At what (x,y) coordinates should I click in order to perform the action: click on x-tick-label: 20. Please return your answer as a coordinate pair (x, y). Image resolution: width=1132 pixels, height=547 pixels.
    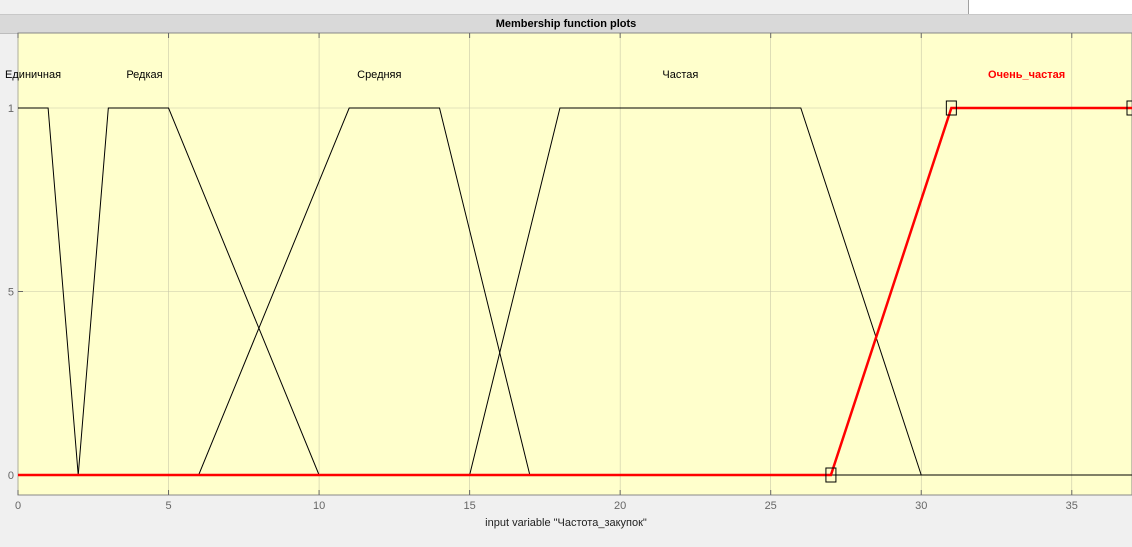
    Looking at the image, I should click on (620, 506).